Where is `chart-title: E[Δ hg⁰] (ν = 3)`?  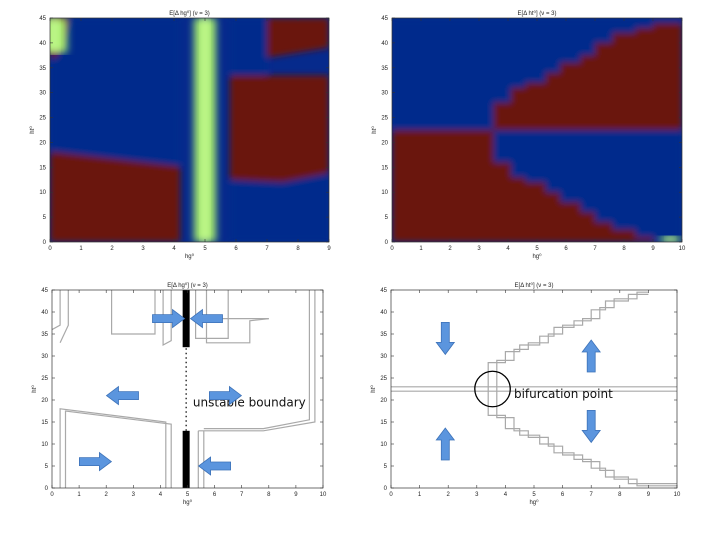
chart-title: E[Δ hg⁰] (ν = 3) is located at coordinates (189, 13).